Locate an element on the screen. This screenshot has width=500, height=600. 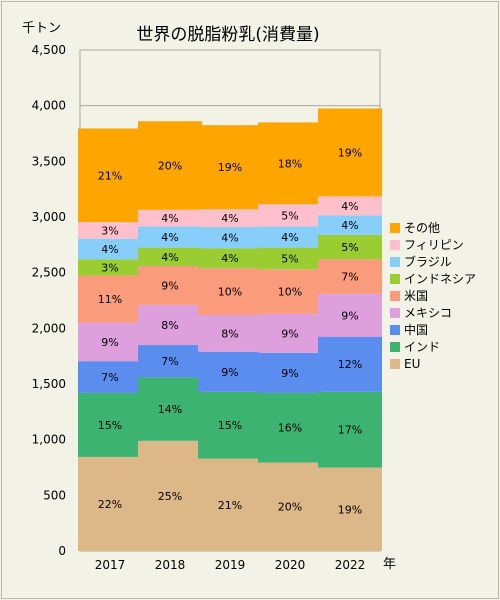
data-label: 11% is located at coordinates (110, 299).